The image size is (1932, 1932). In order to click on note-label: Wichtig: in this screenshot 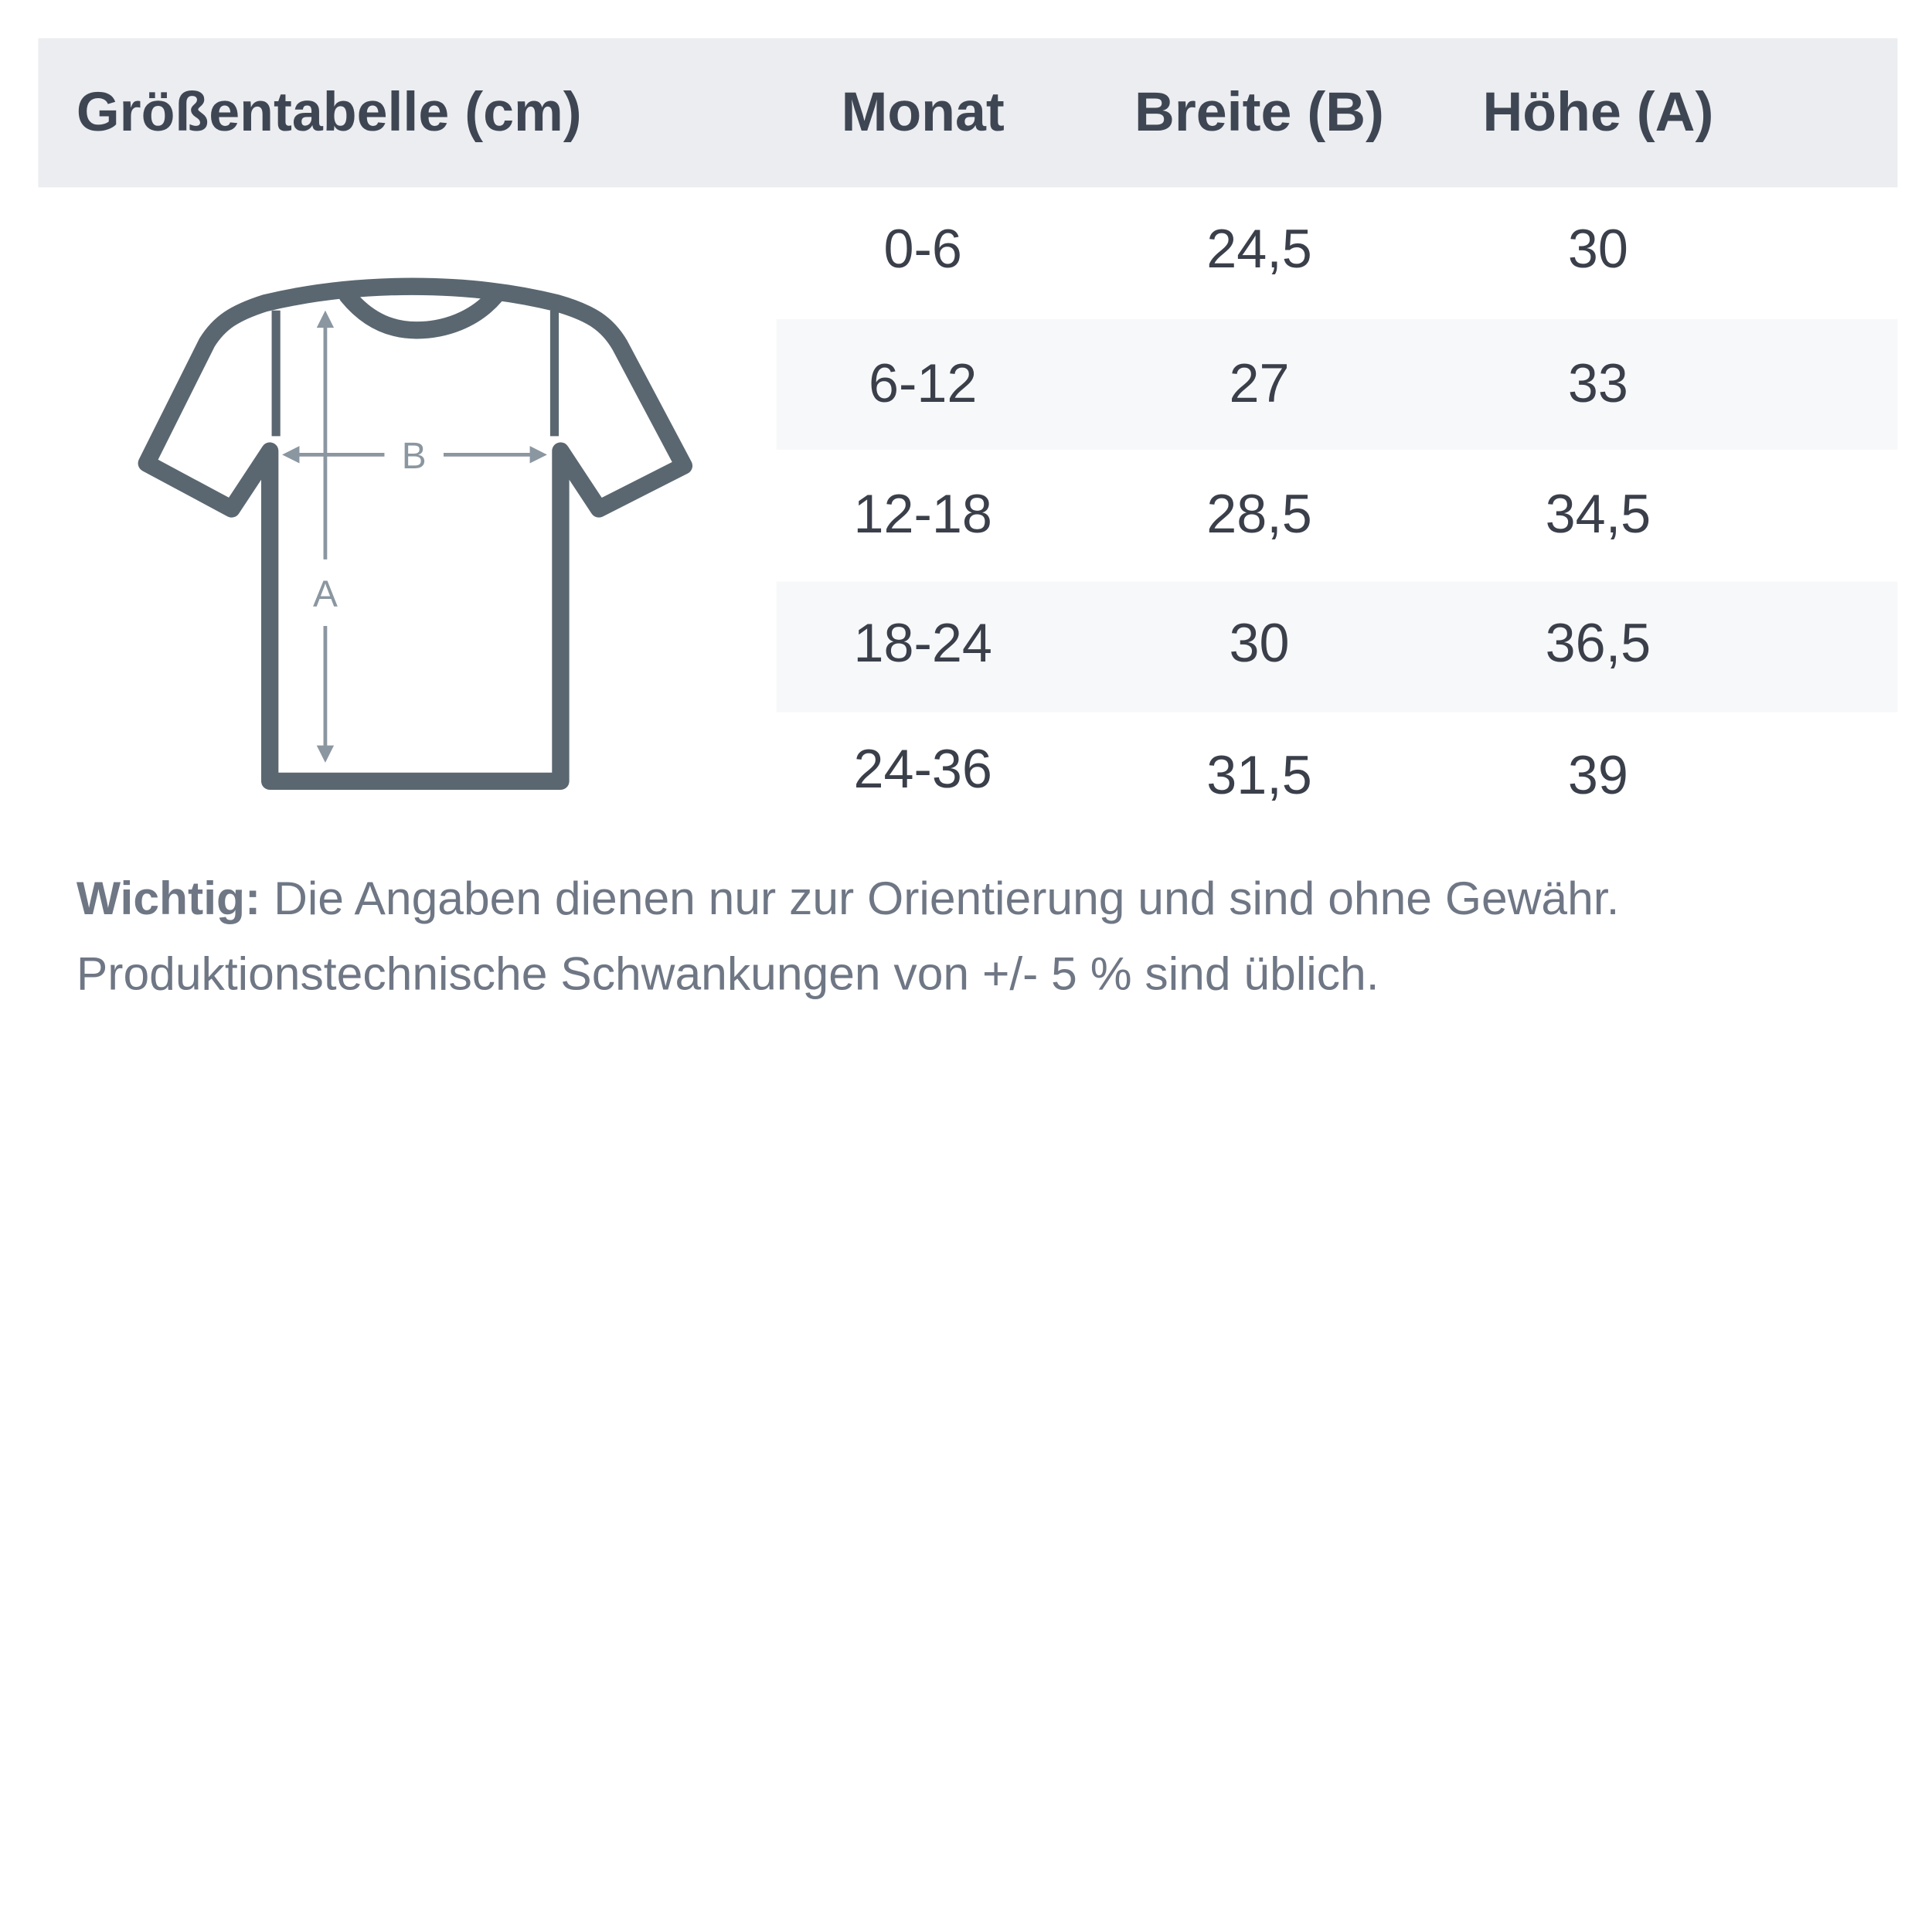, I will do `click(168, 900)`.